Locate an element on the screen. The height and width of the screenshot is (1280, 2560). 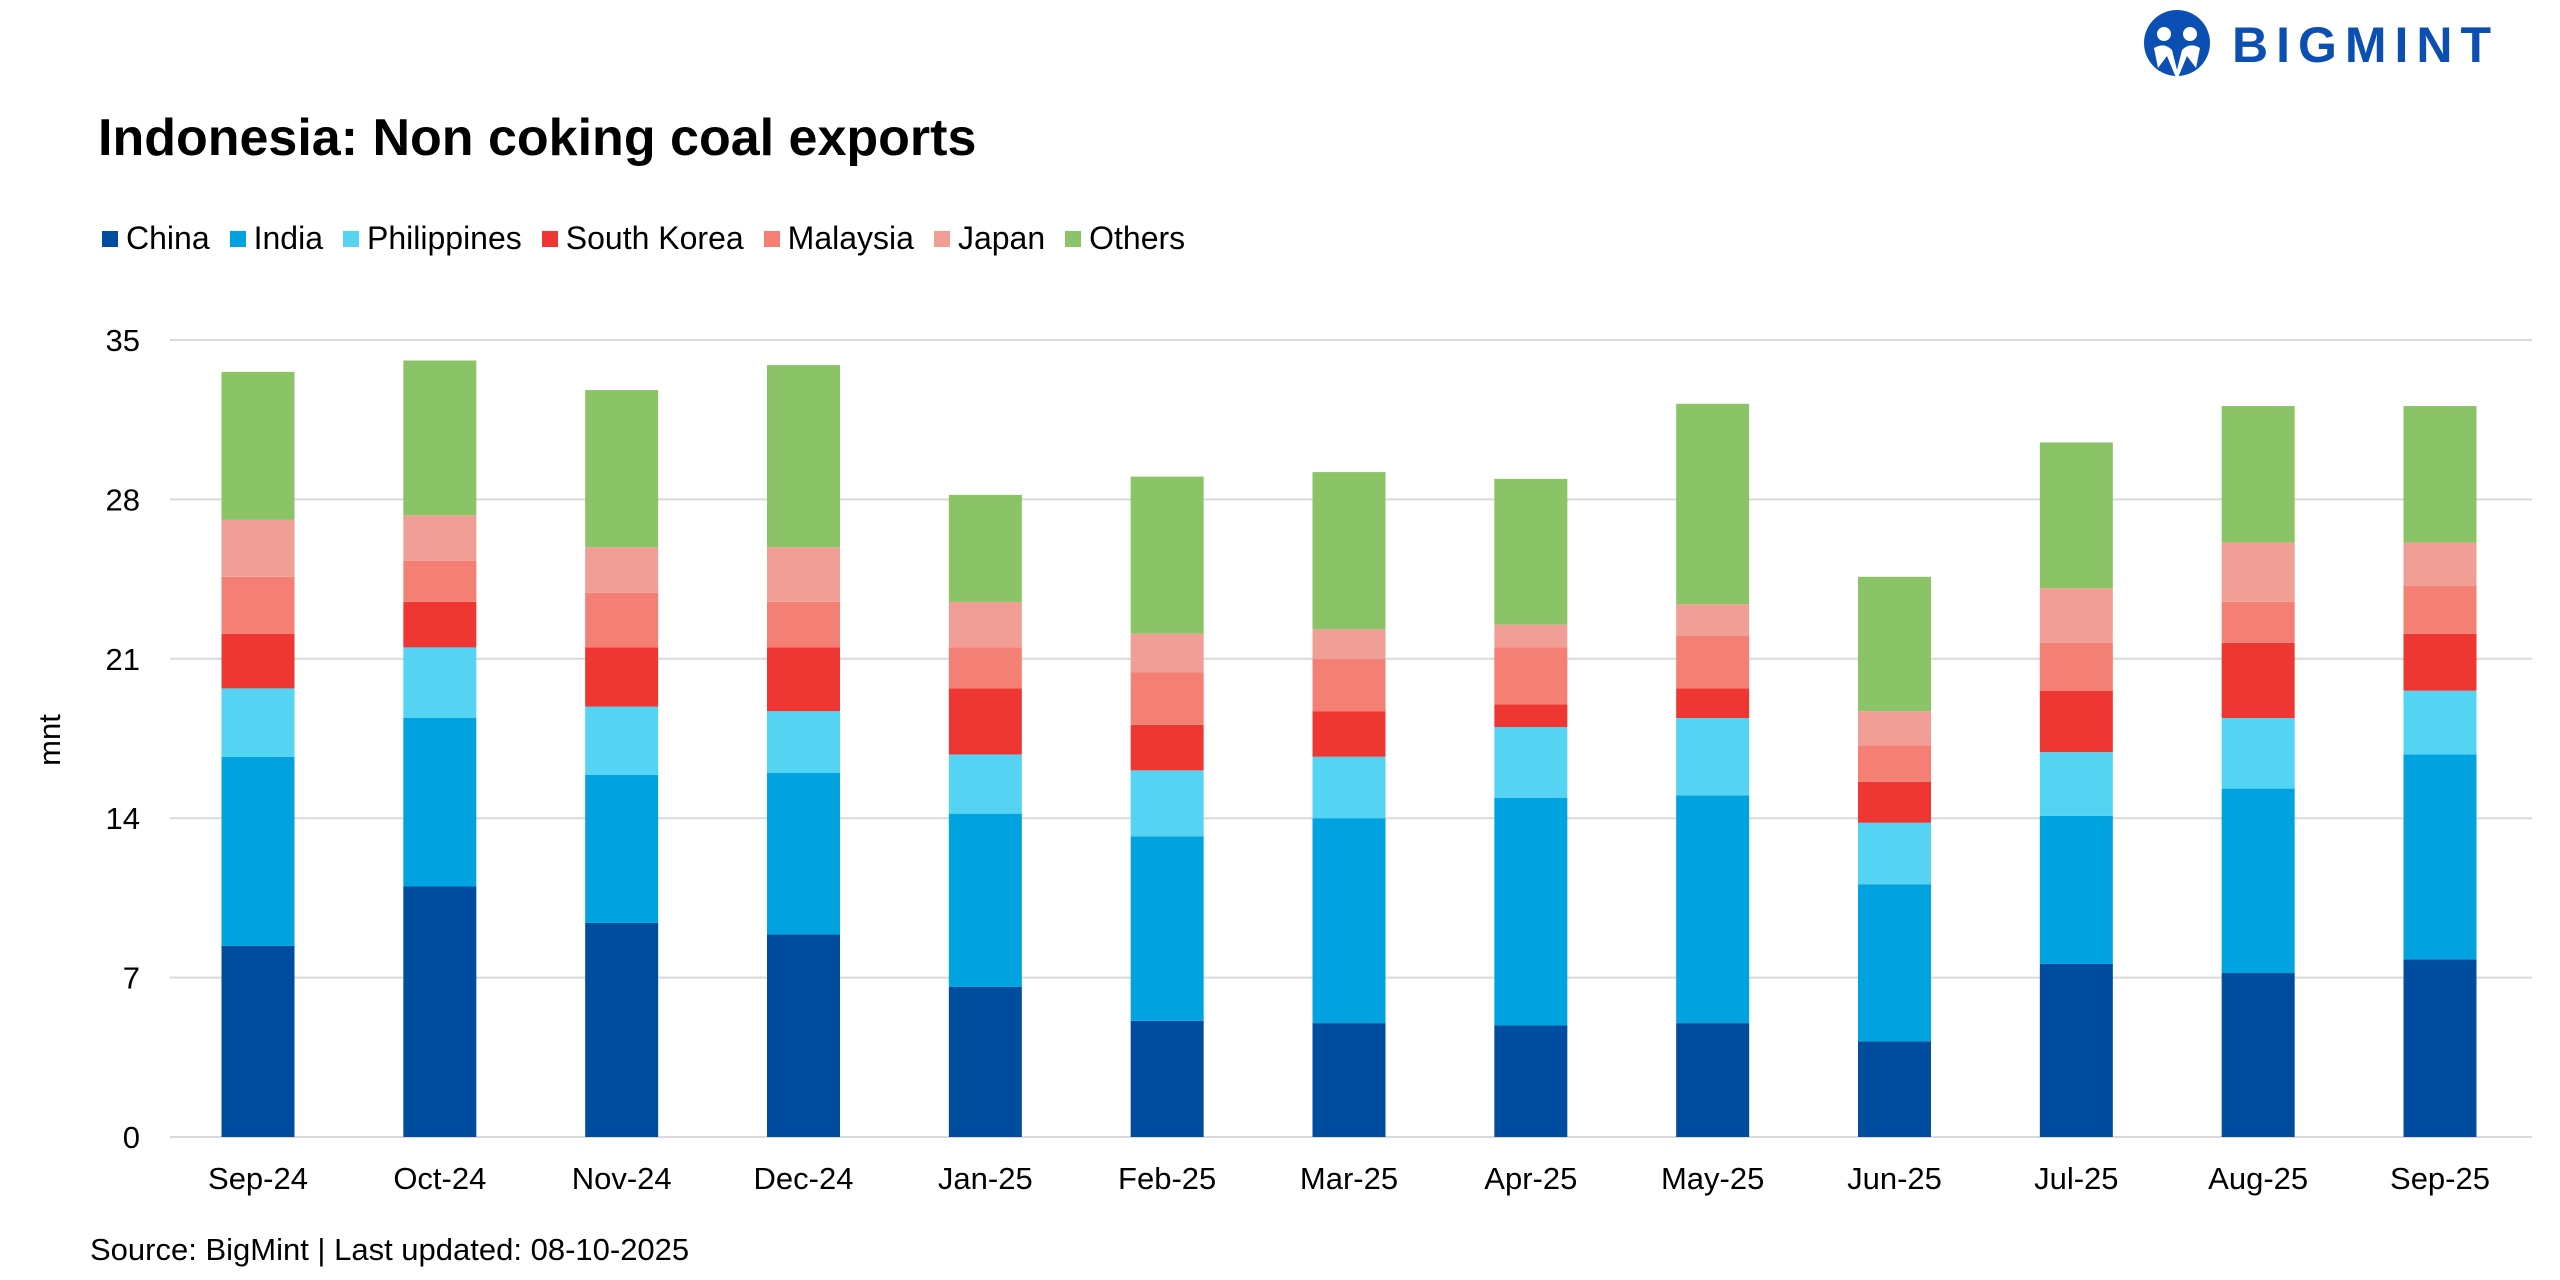
legend-item-china: China is located at coordinates (156, 238).